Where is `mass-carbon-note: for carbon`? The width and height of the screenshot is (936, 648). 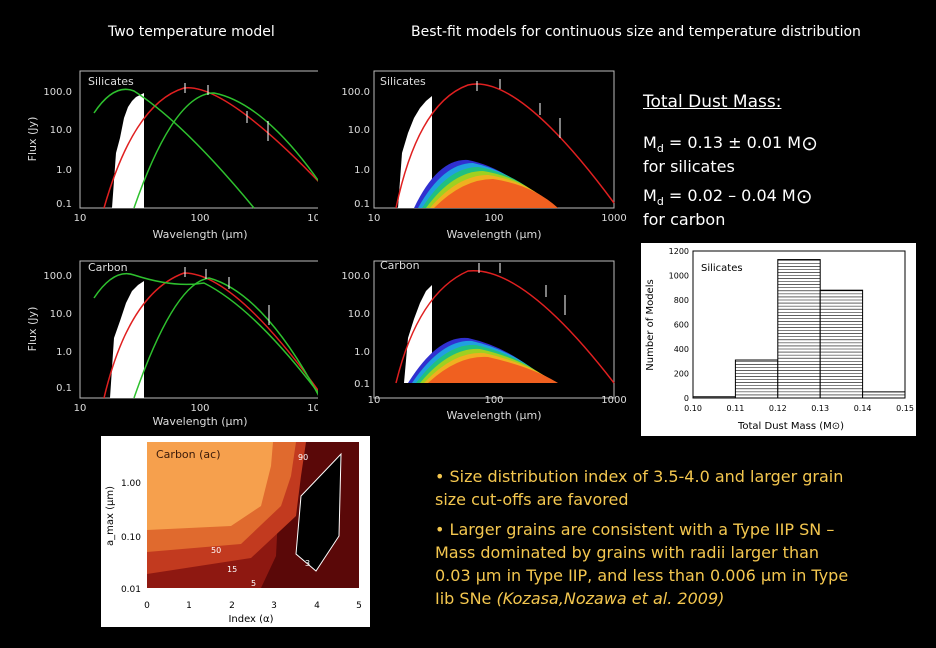 mass-carbon-note: for carbon is located at coordinates (684, 219).